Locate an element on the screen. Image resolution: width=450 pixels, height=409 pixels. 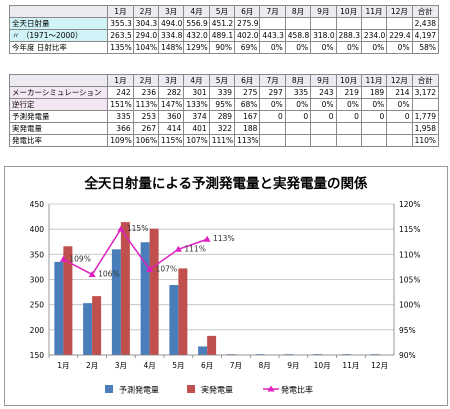
y-right-tick-label: 110% is located at coordinates (409, 254).